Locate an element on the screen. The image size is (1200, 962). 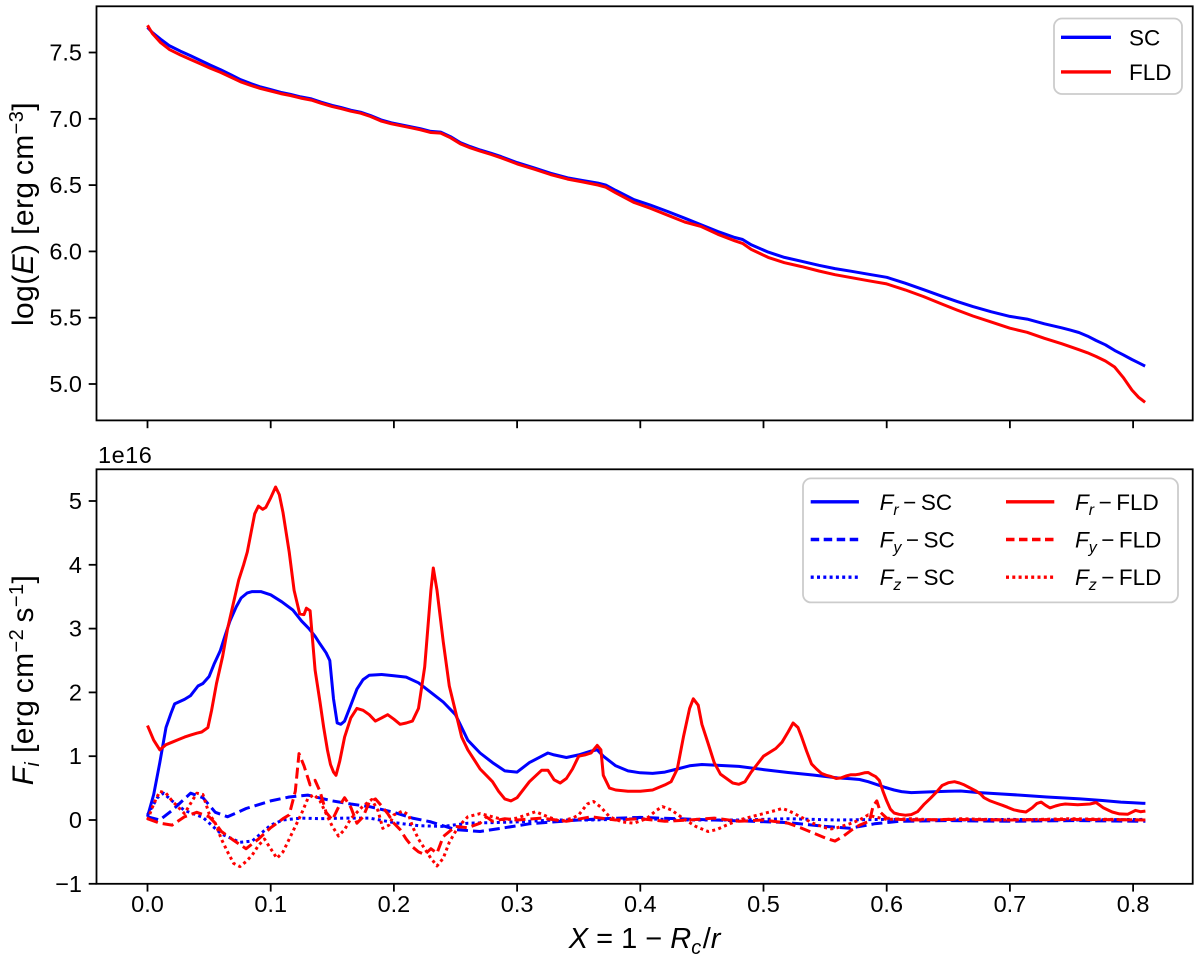
svg-text: 0.2 is located at coordinates (394, 904).